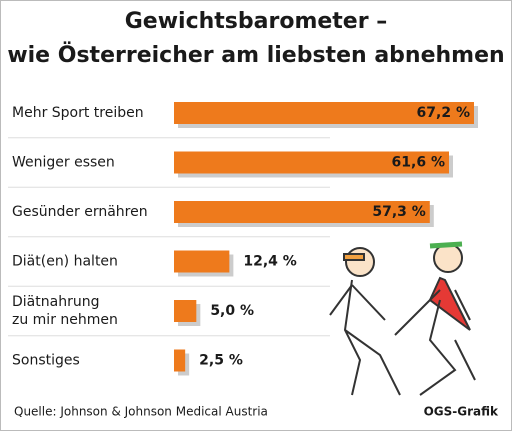  What do you see at coordinates (269, 262) in the screenshot?
I see `value-label: 12,4 %` at bounding box center [269, 262].